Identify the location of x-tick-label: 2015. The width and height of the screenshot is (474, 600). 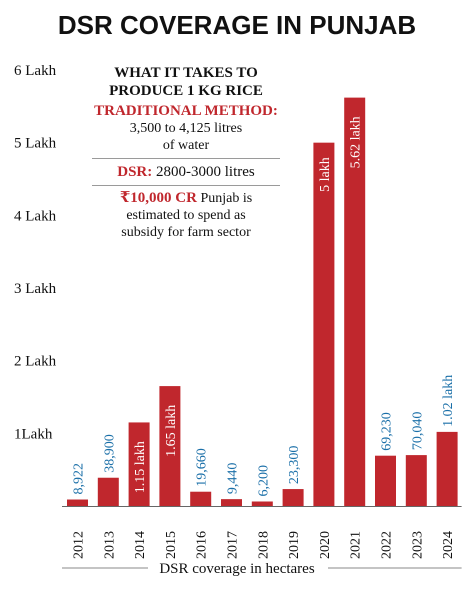
(171, 545).